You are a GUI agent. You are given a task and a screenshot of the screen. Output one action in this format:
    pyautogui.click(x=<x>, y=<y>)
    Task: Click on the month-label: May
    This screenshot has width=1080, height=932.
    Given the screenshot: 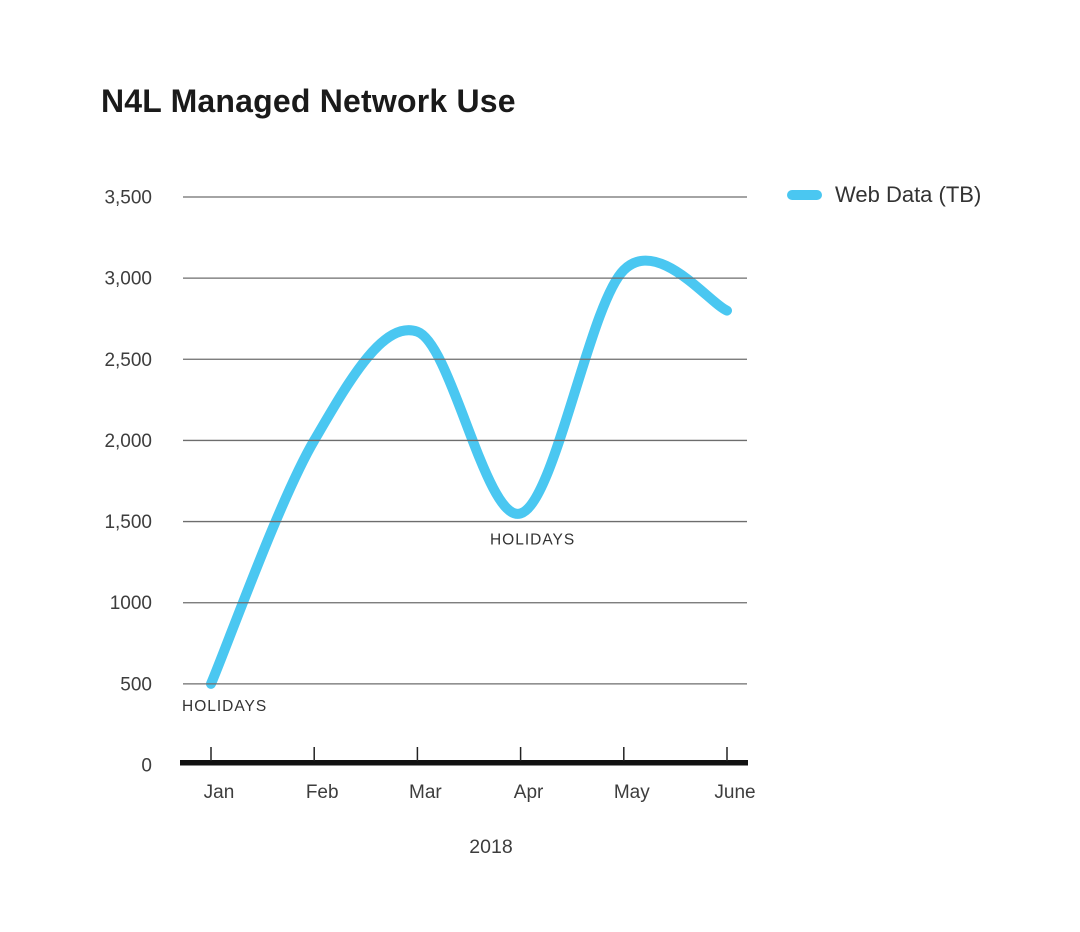 What is the action you would take?
    pyautogui.click(x=632, y=792)
    